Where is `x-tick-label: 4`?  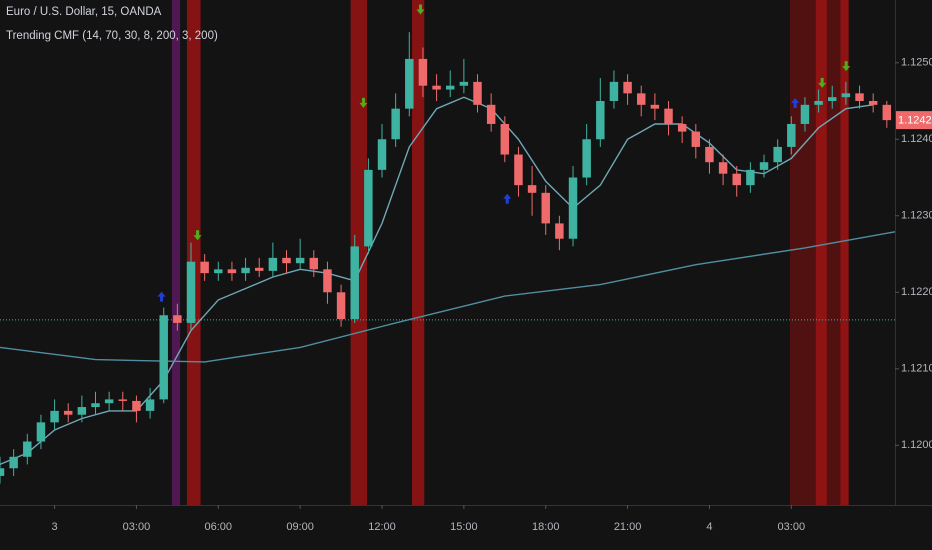 x-tick-label: 4 is located at coordinates (709, 527).